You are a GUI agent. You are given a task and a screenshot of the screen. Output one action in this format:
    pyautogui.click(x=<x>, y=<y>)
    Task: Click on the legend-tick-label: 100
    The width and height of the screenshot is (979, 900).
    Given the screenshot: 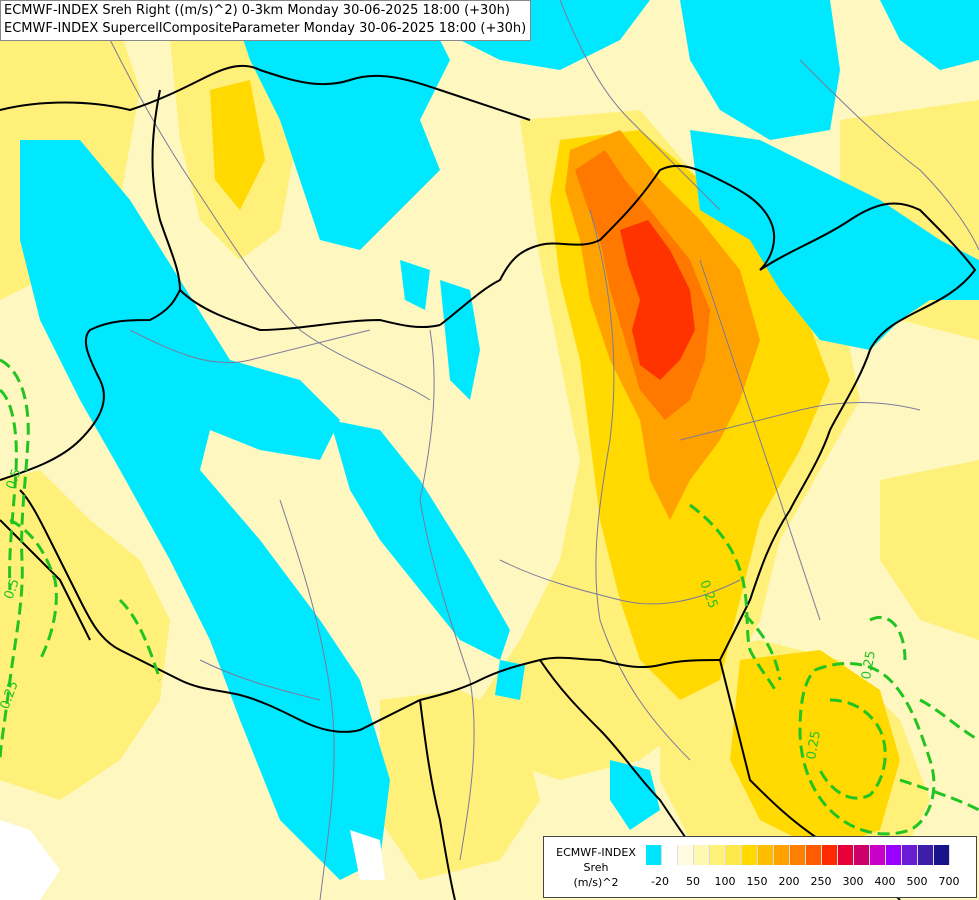 What is the action you would take?
    pyautogui.click(x=725, y=881)
    